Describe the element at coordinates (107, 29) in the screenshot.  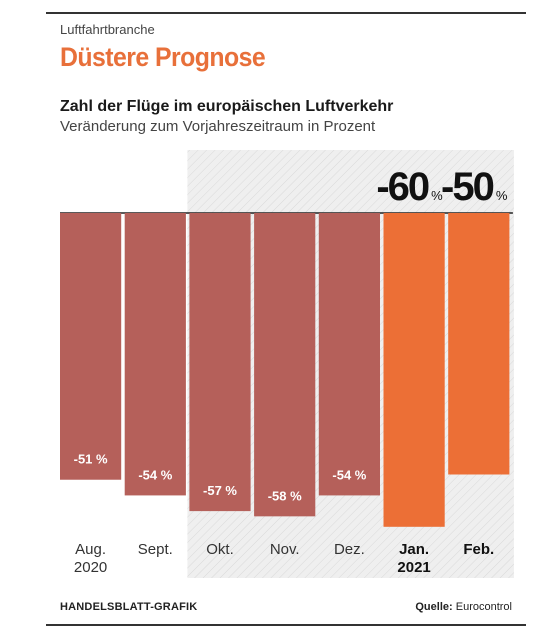
I see `kicker: Luftfahrtbranche` at that location.